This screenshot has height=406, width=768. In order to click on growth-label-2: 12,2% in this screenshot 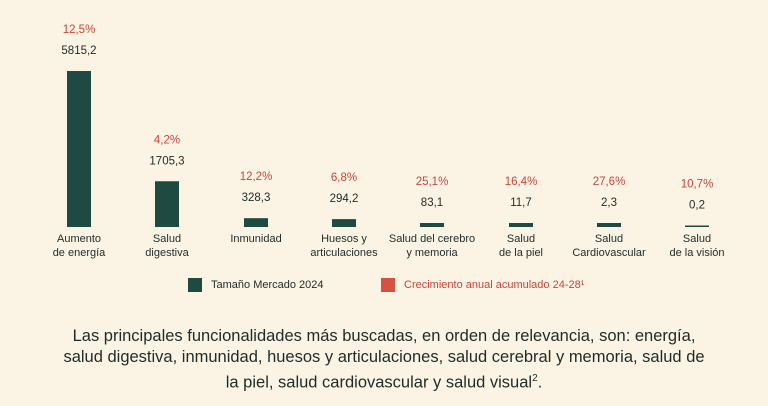, I will do `click(256, 177)`.